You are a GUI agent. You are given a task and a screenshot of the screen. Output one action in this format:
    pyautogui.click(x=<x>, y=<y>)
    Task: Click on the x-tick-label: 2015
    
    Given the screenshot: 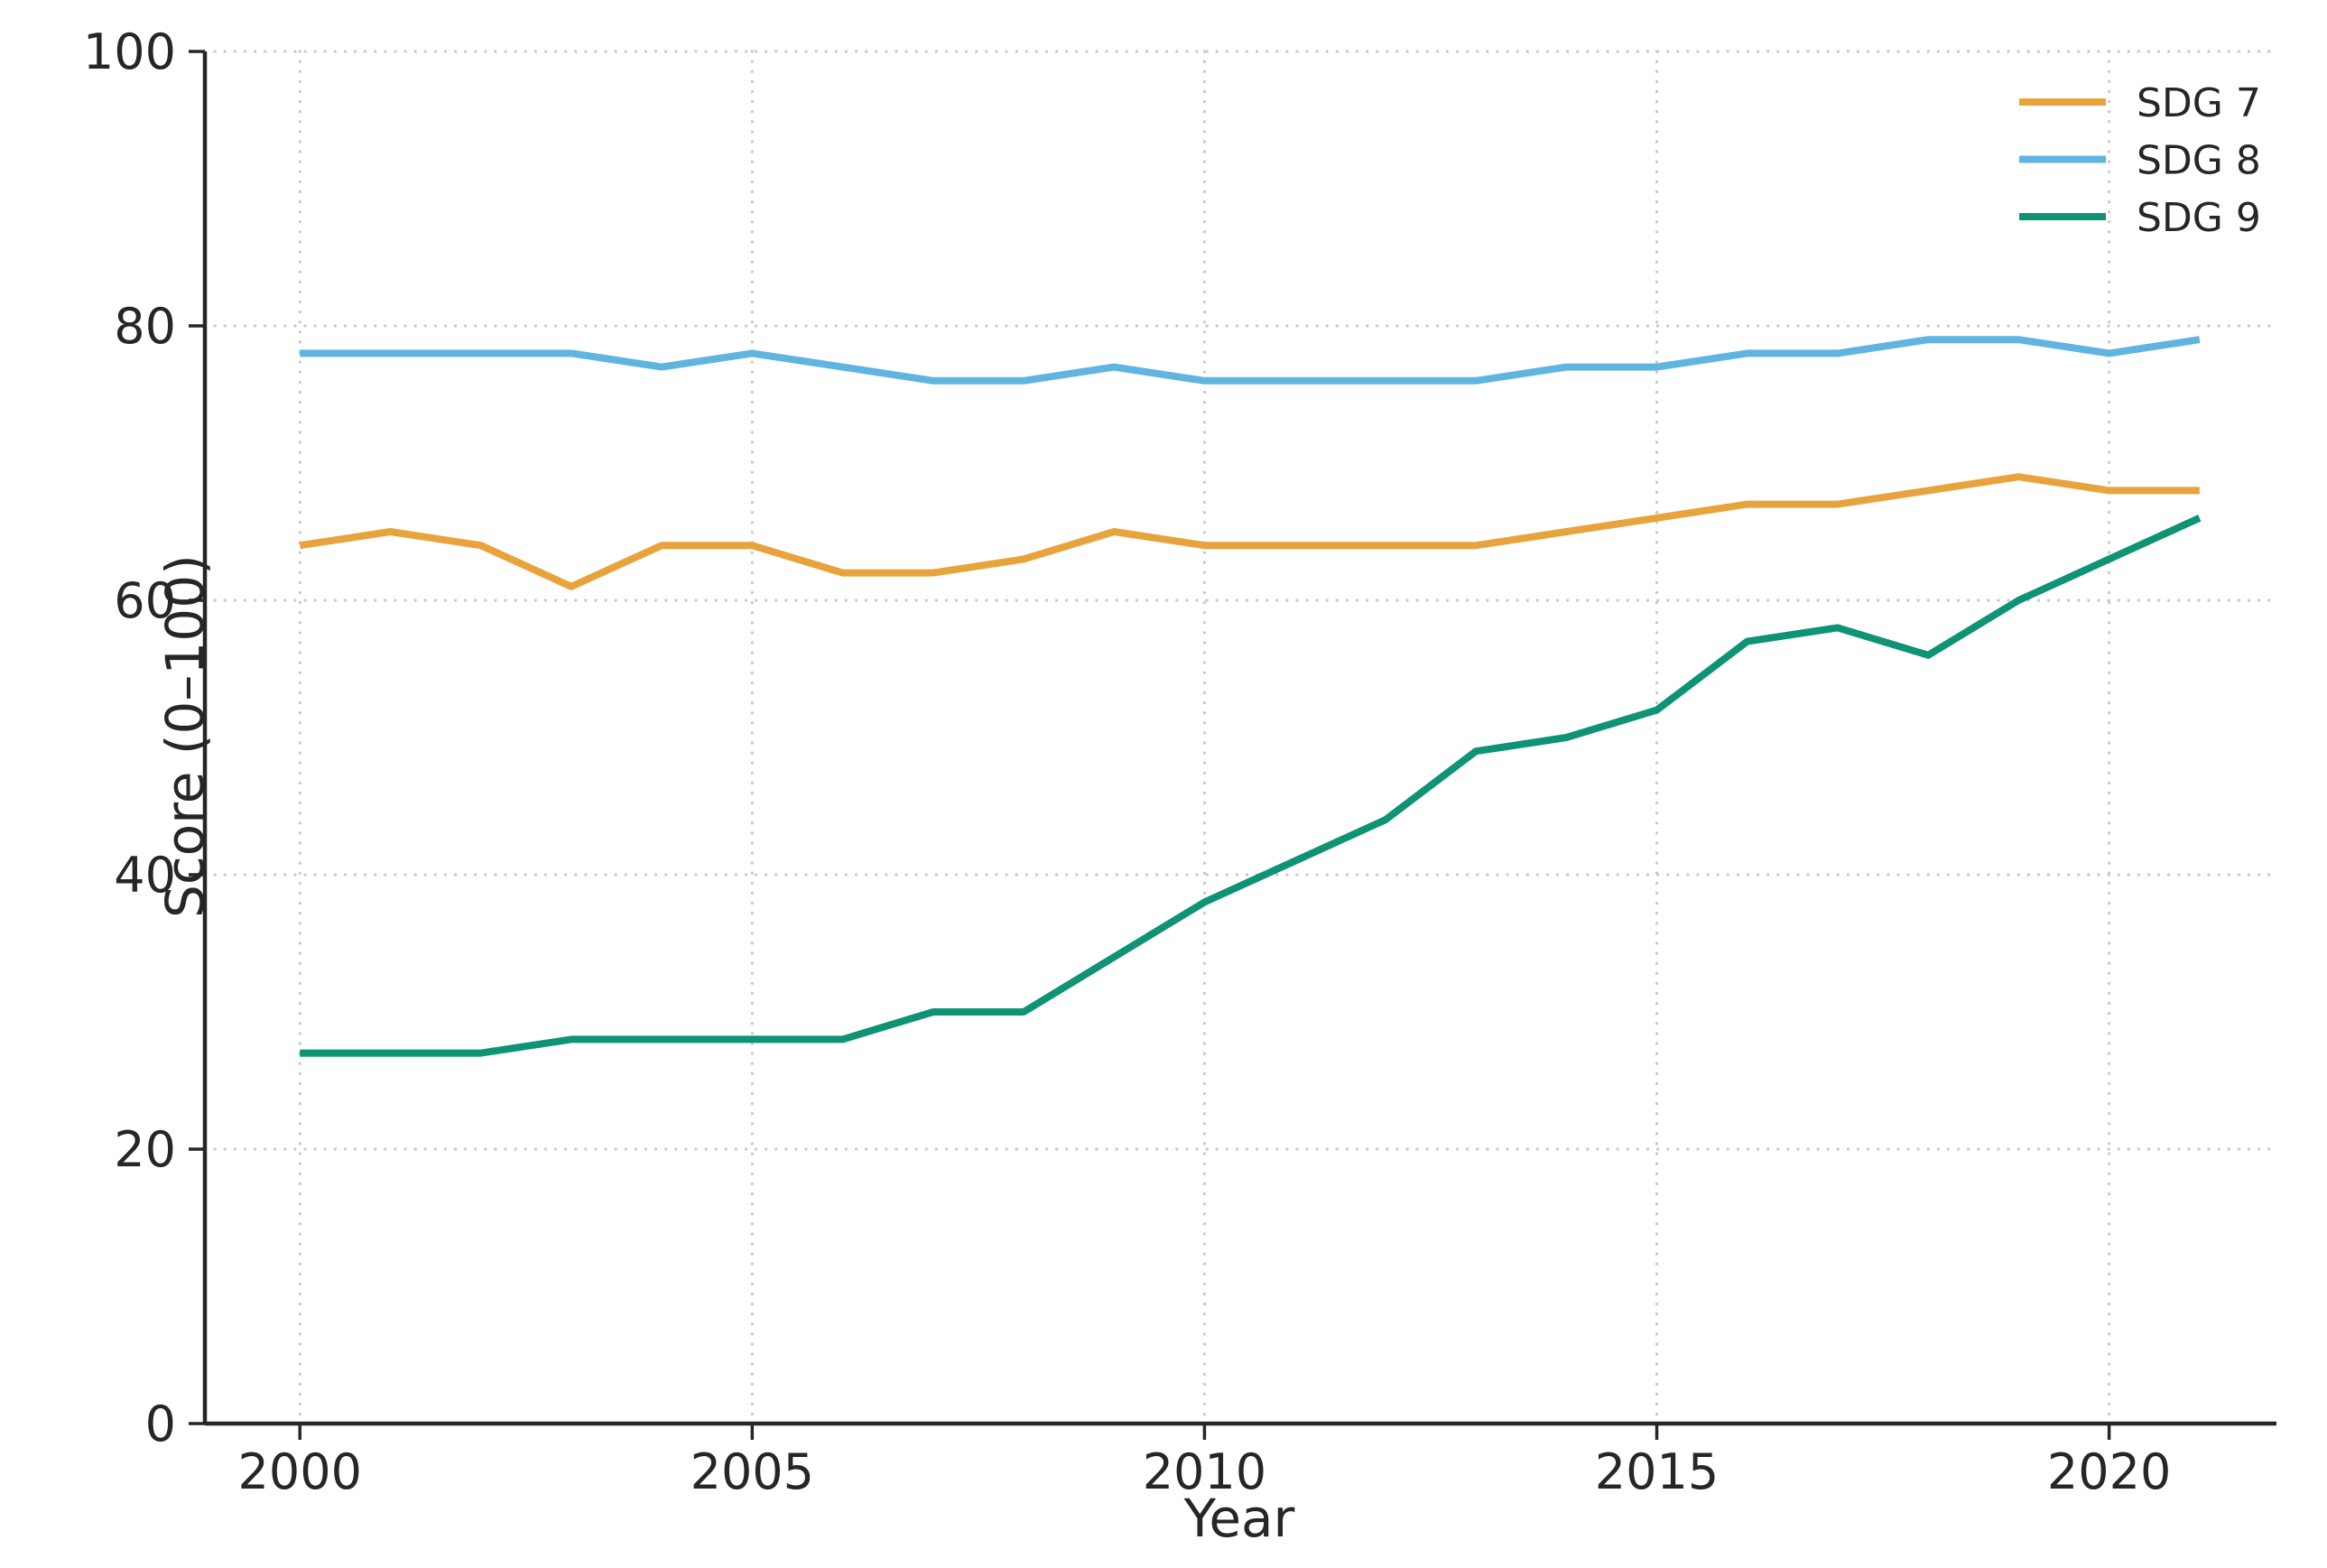 What is the action you would take?
    pyautogui.click(x=1657, y=1471)
    